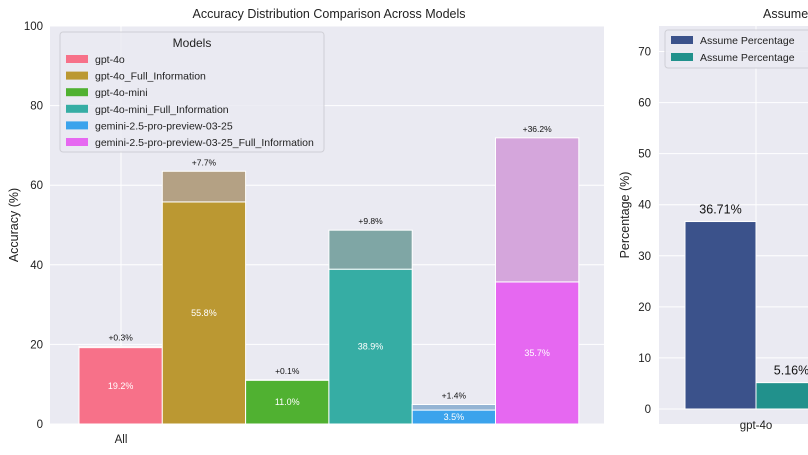 The height and width of the screenshot is (455, 808). I want to click on bar-increment-gpt-4o, so click(120, 347).